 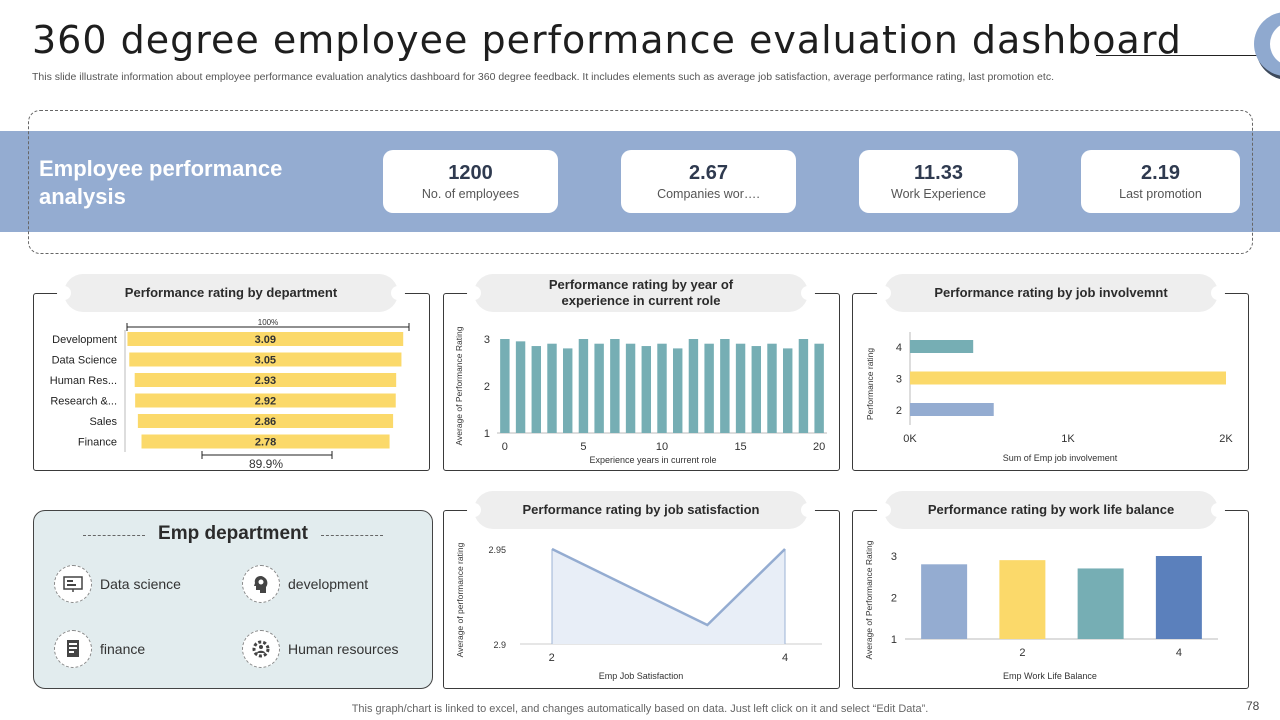 I want to click on dept-bar-label: 3.09, so click(x=265, y=340).